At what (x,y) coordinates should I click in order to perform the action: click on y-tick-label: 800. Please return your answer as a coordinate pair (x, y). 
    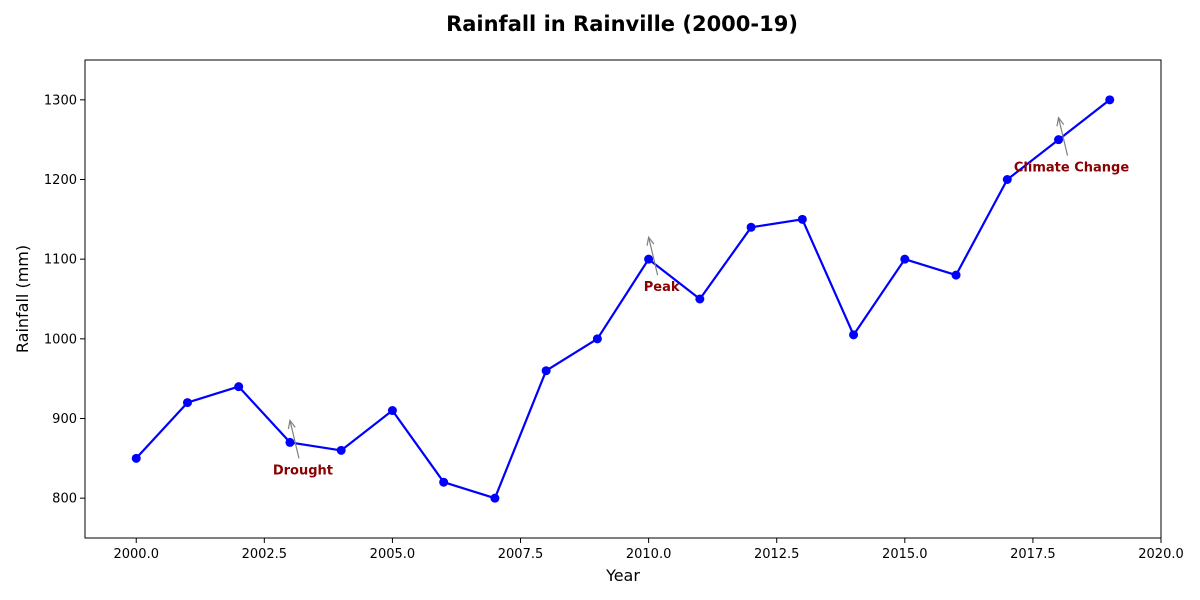
    Looking at the image, I should click on (64, 499).